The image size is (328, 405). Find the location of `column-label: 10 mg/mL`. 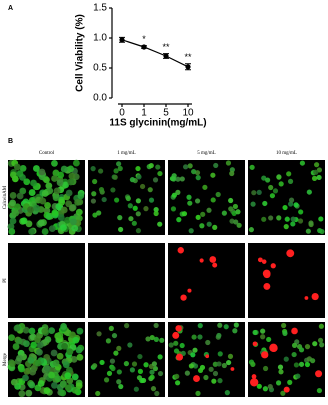

column-label: 10 mg/mL is located at coordinates (286, 153).